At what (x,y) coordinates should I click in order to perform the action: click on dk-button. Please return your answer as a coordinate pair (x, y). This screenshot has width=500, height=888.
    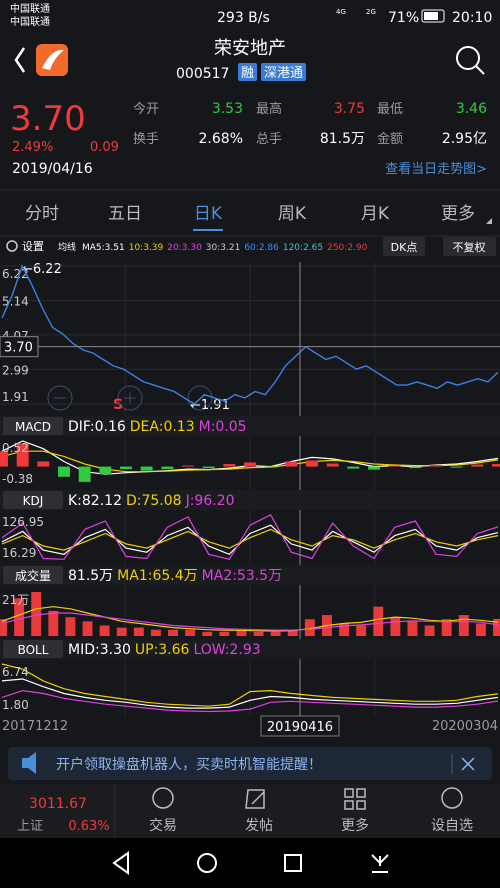
    Looking at the image, I should click on (404, 246).